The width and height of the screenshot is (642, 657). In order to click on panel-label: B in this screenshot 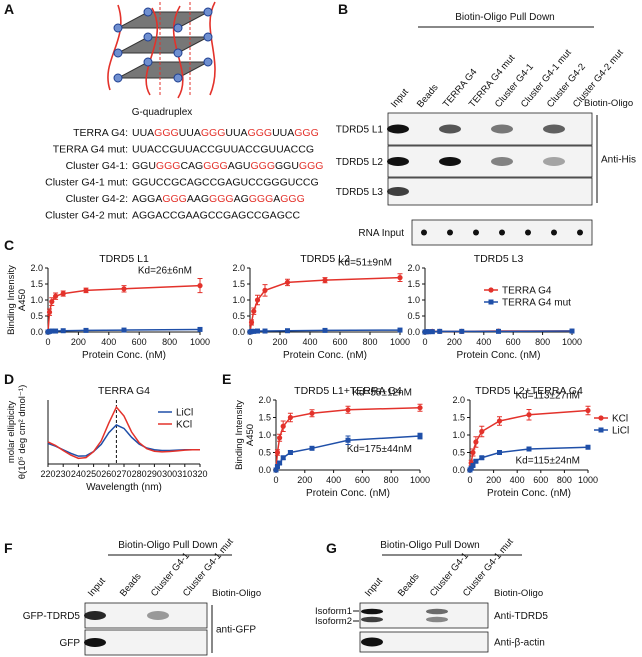, I will do `click(343, 9)`.